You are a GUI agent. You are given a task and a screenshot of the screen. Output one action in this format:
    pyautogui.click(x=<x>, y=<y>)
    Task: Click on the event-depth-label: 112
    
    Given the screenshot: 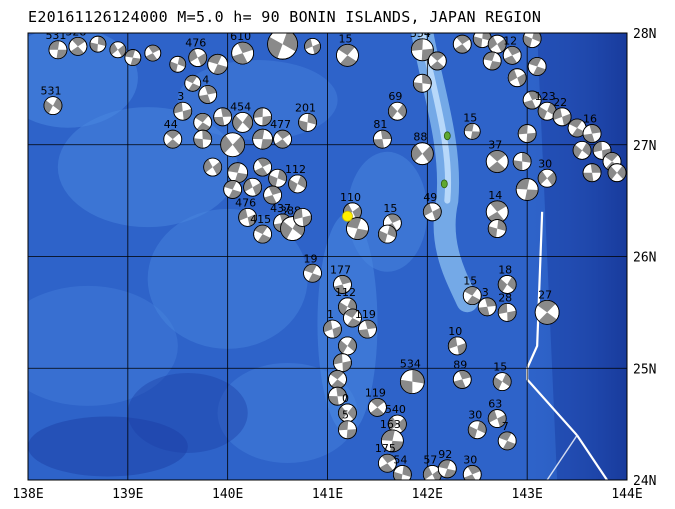 What is the action you would take?
    pyautogui.click(x=295, y=169)
    